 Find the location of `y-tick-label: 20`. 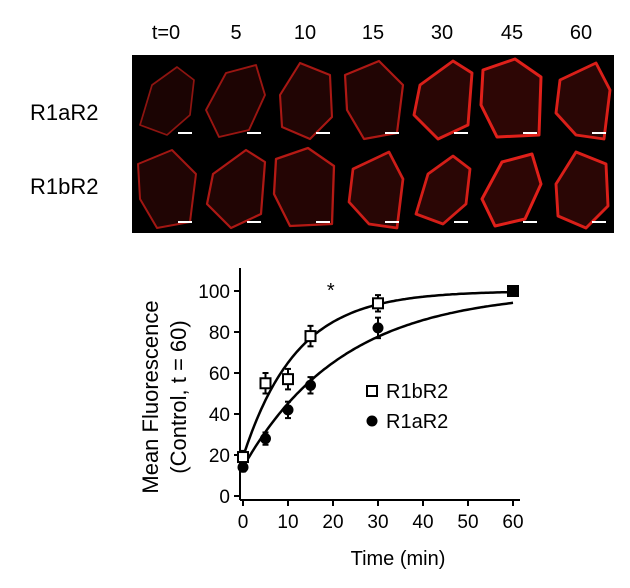

y-tick-label: 20 is located at coordinates (219, 456).